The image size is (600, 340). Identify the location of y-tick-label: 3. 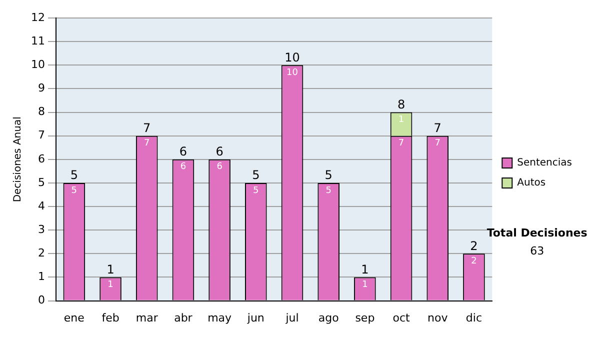
(41, 229).